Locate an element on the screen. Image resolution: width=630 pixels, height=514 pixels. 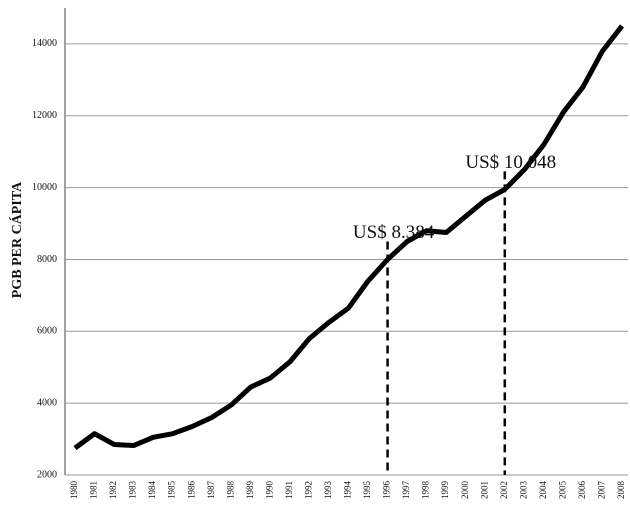
x-tick-label: 1997 is located at coordinates (406, 490).